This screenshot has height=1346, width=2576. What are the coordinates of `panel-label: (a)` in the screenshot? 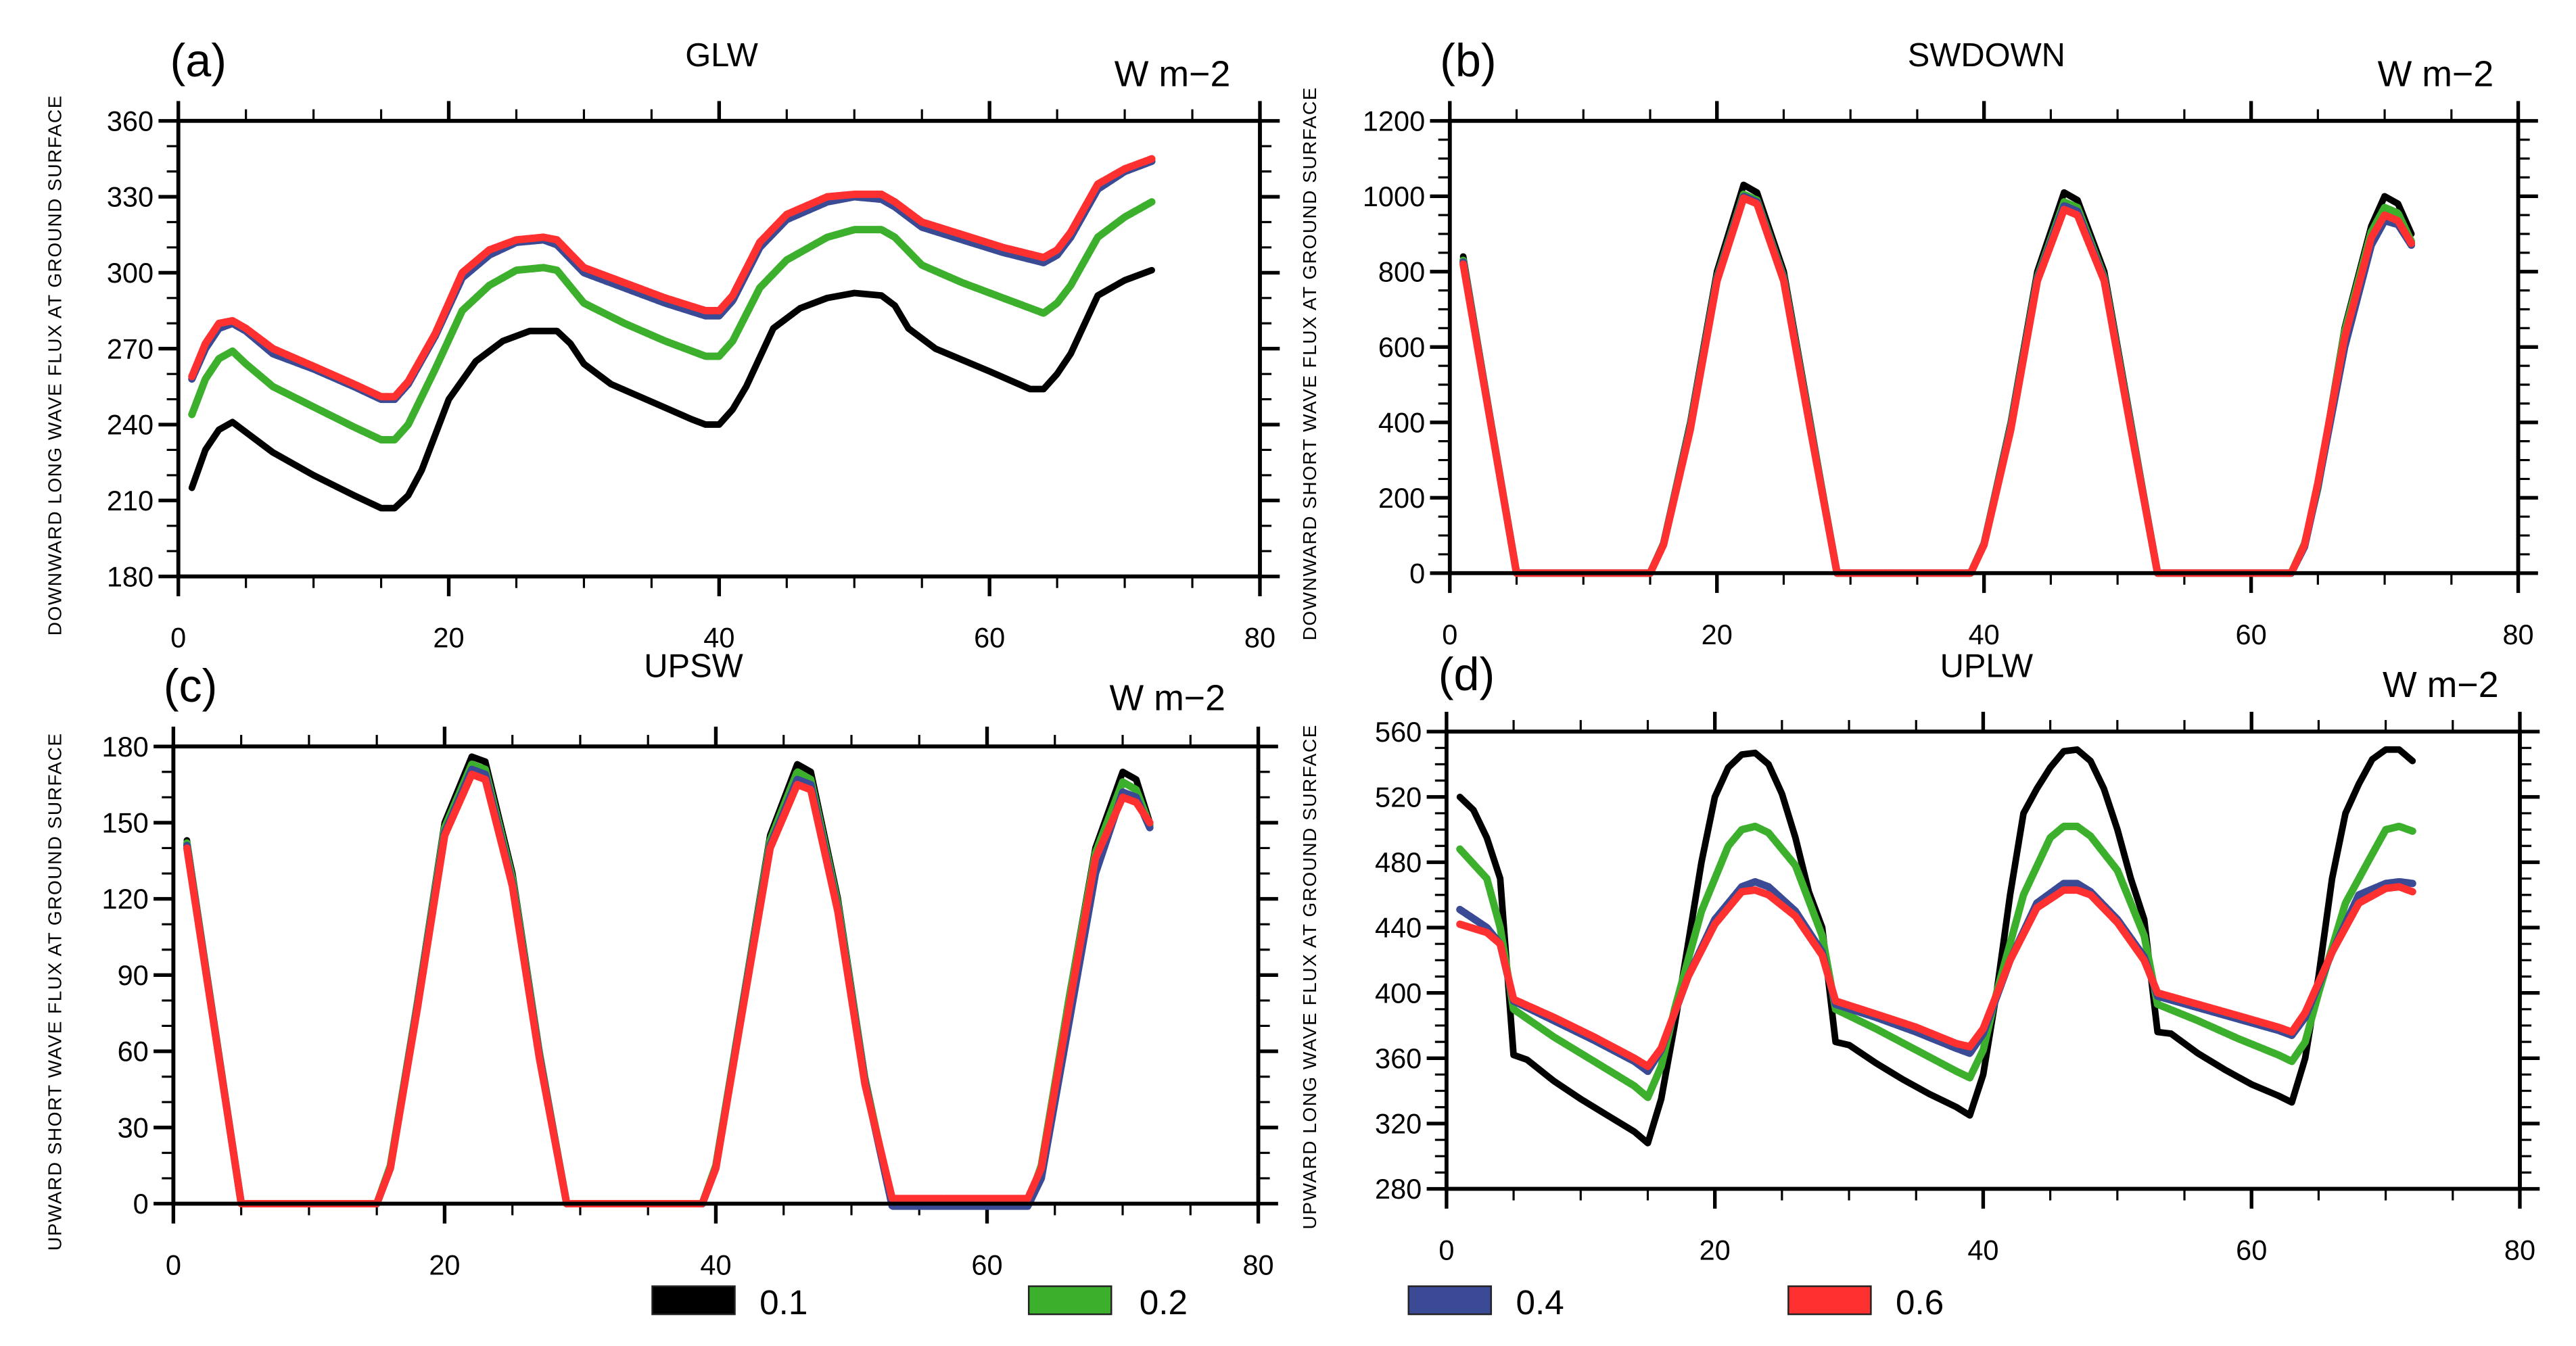 It's located at (198, 61).